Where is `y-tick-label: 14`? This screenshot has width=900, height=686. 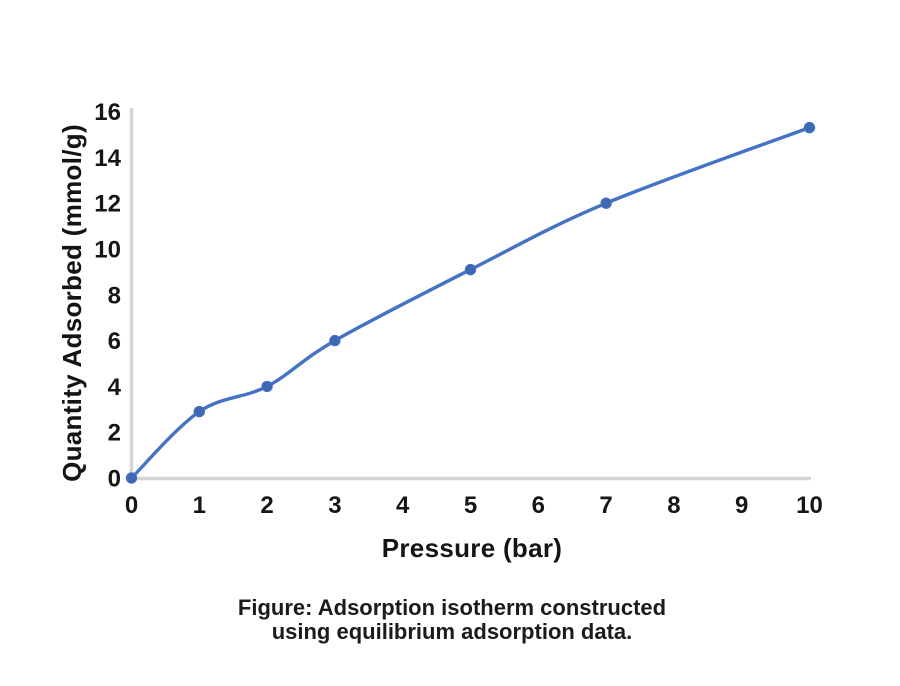
y-tick-label: 14 is located at coordinates (107, 158).